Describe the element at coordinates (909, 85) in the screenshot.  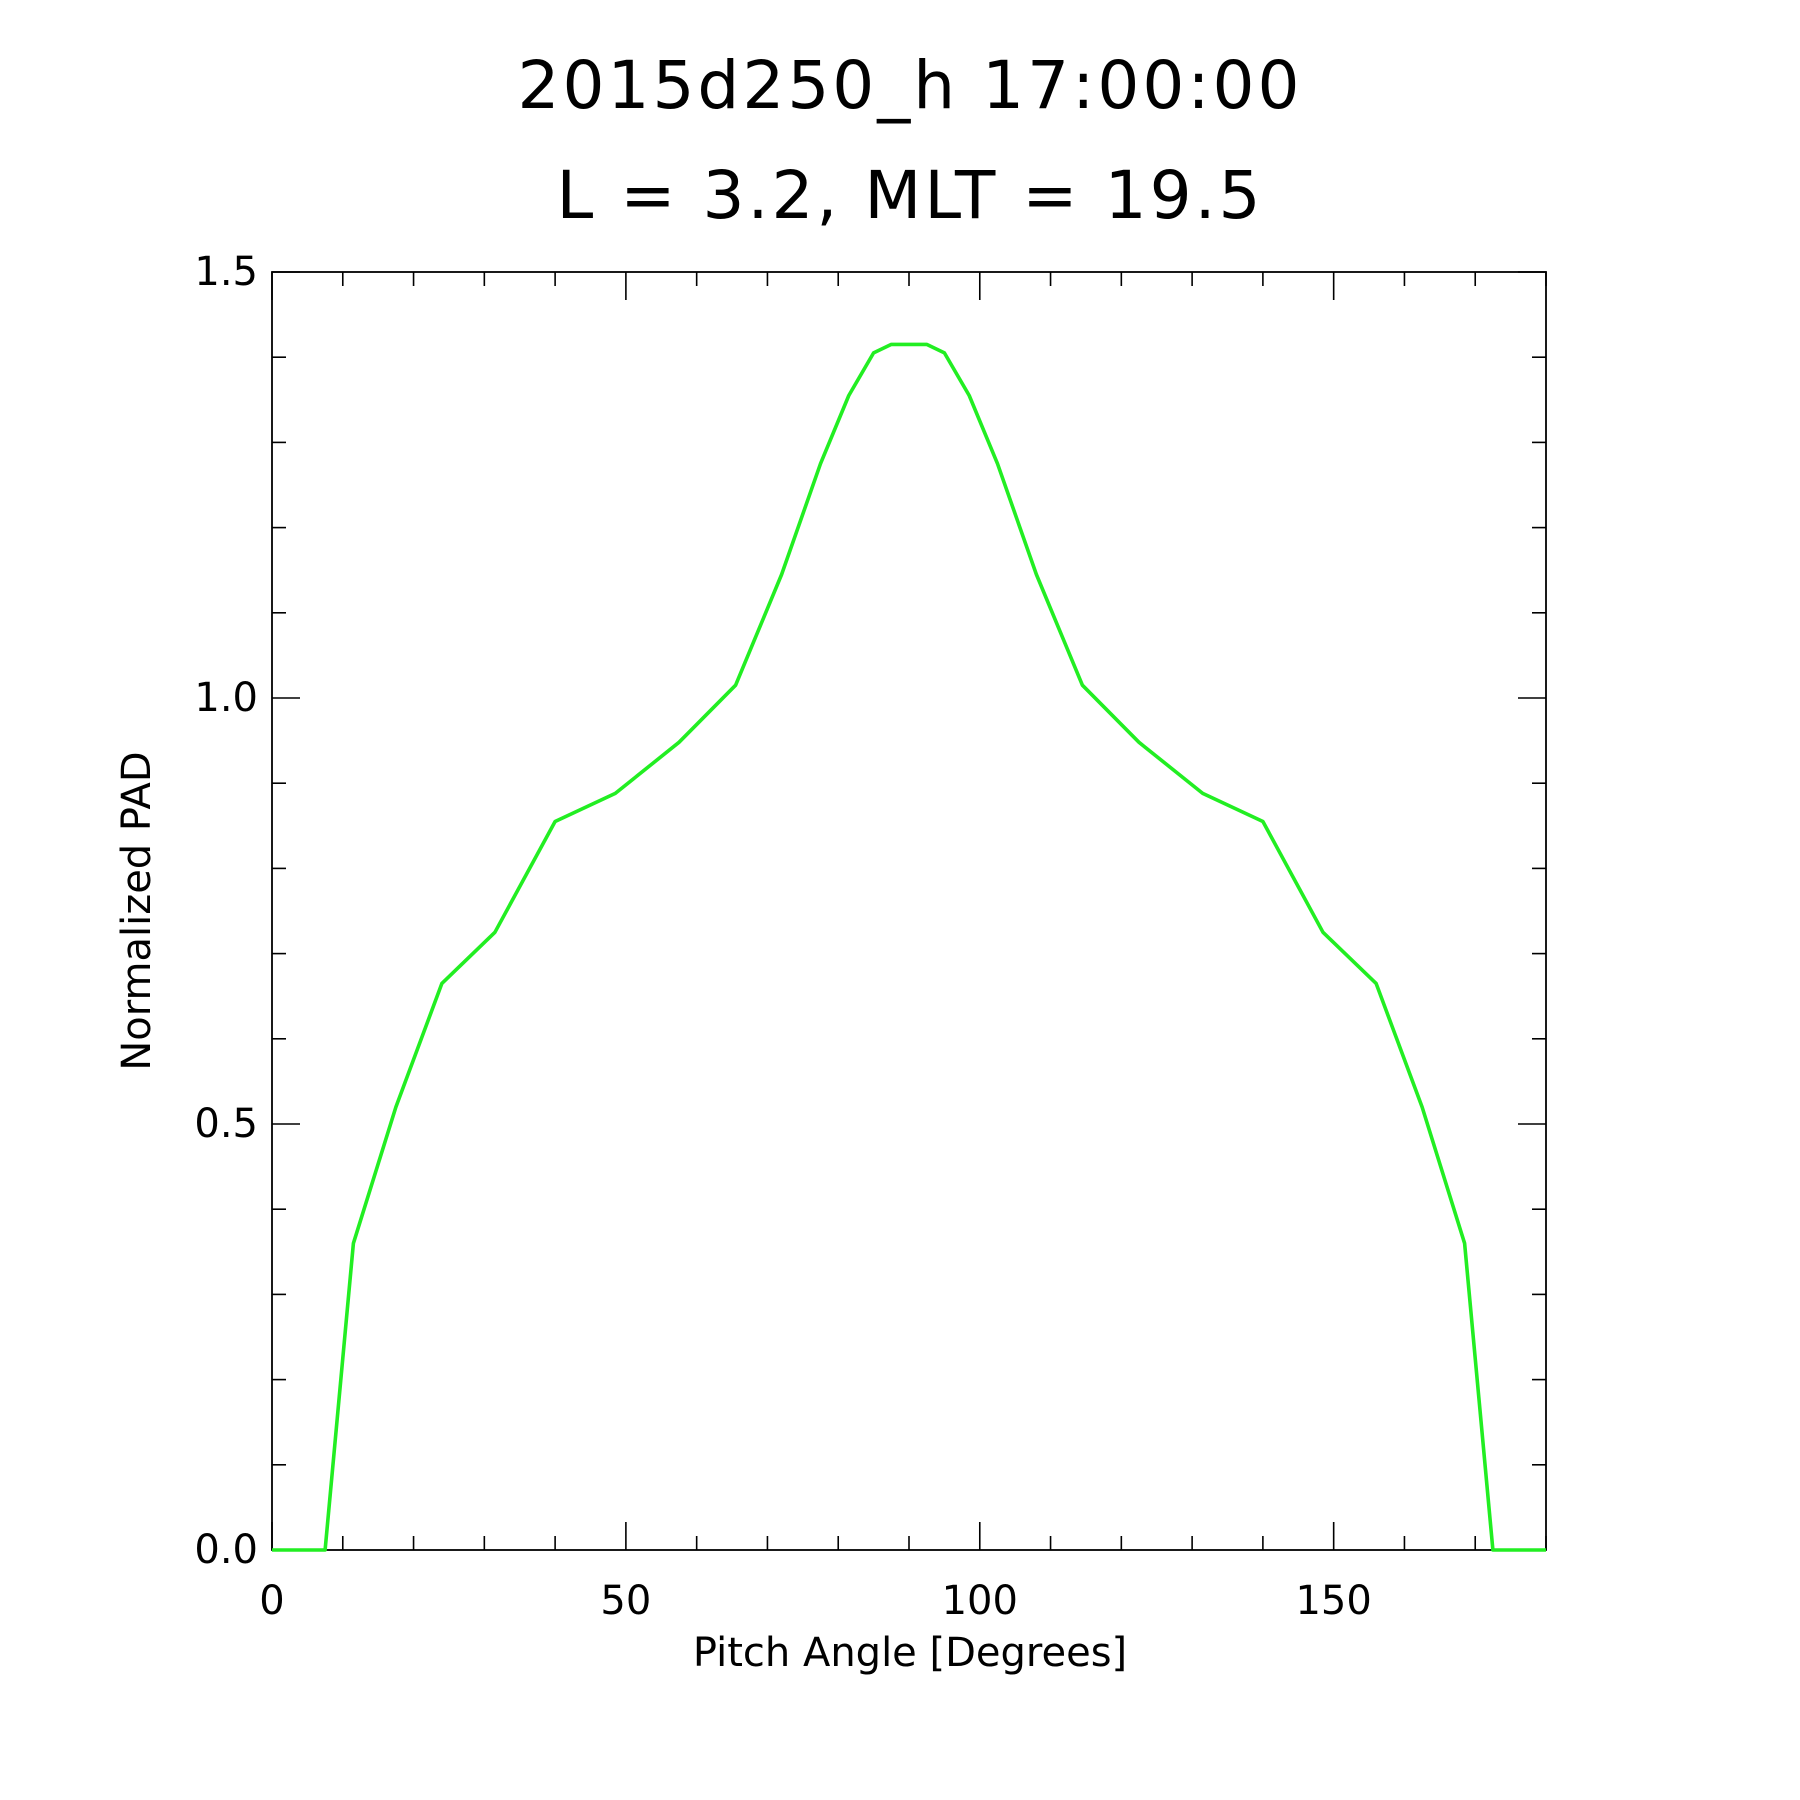
I see `chart-title-line-1: 2015d250_h 17:00:00` at that location.